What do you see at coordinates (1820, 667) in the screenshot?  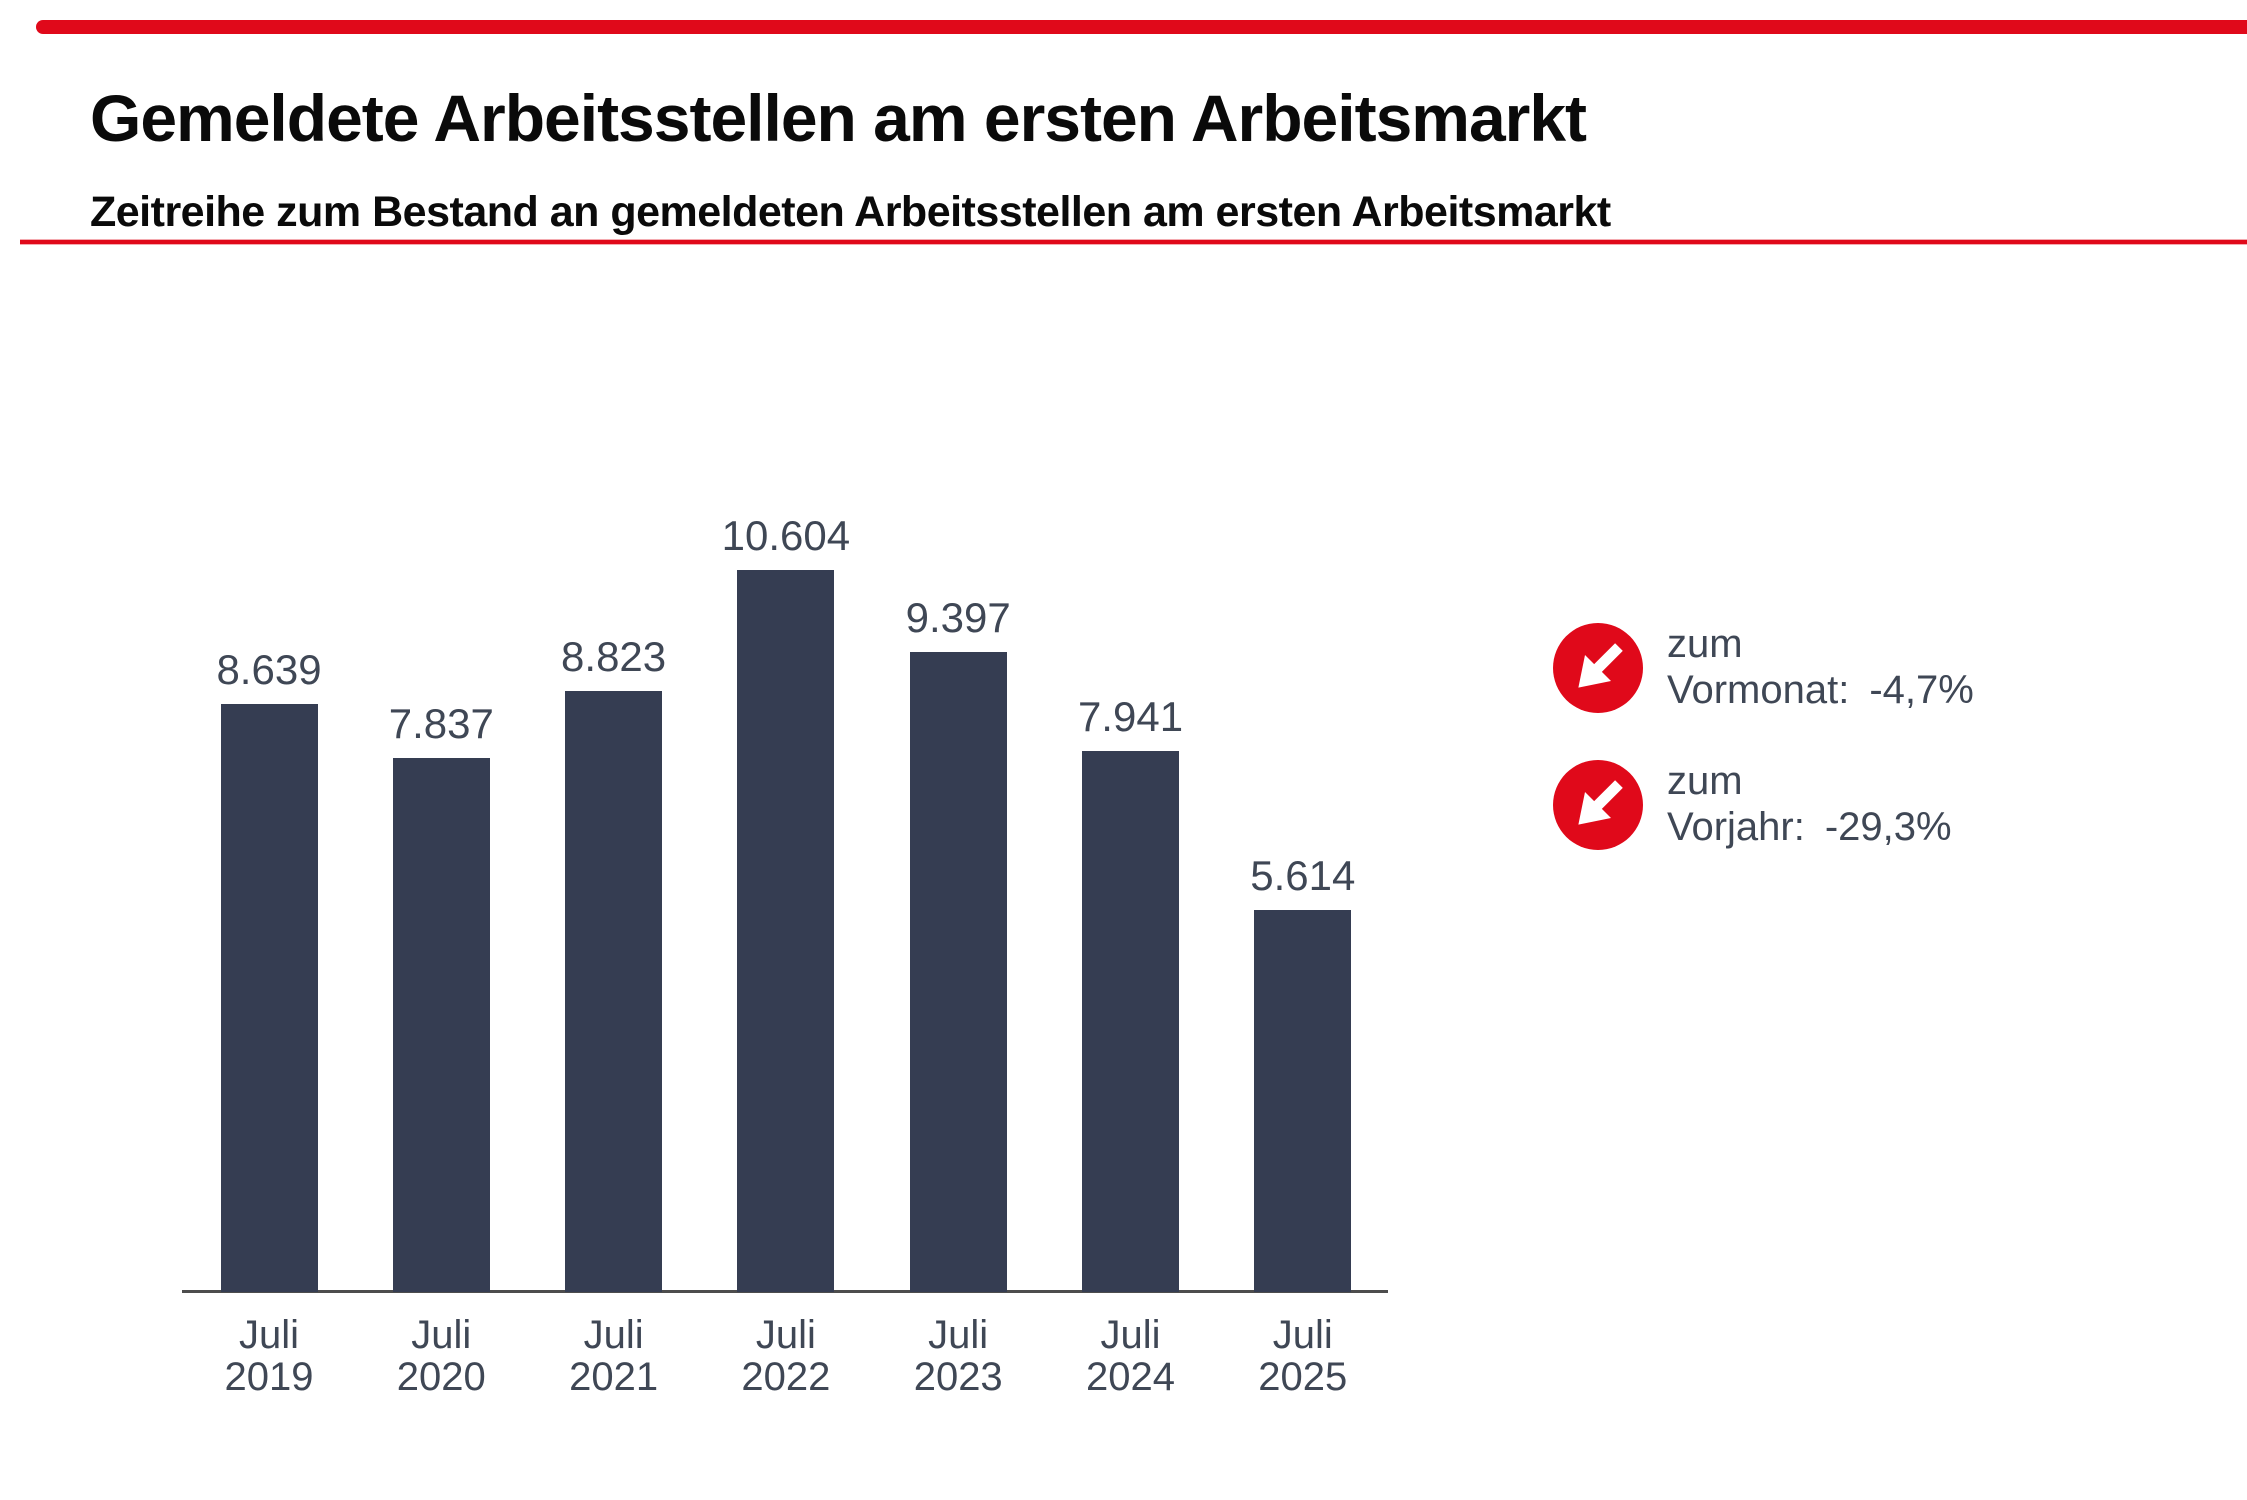 I see `kpi-vormonat-text: zum Vormonat: -4,7%` at bounding box center [1820, 667].